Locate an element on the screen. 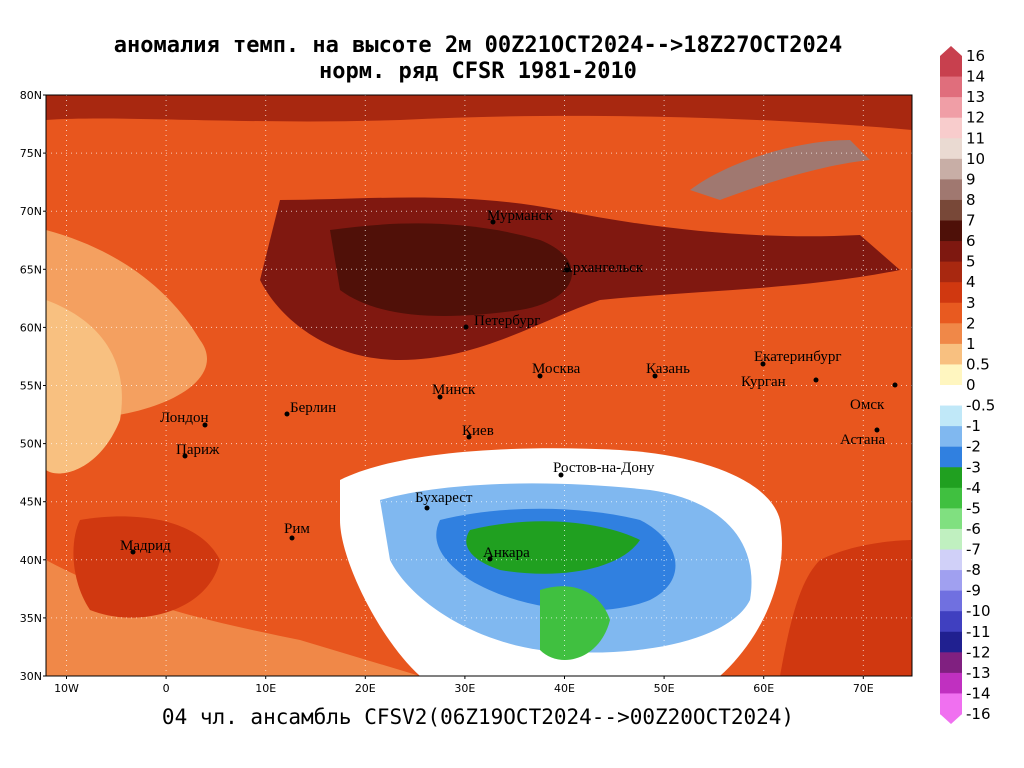  lat-tick-label: 45N is located at coordinates (31, 502).